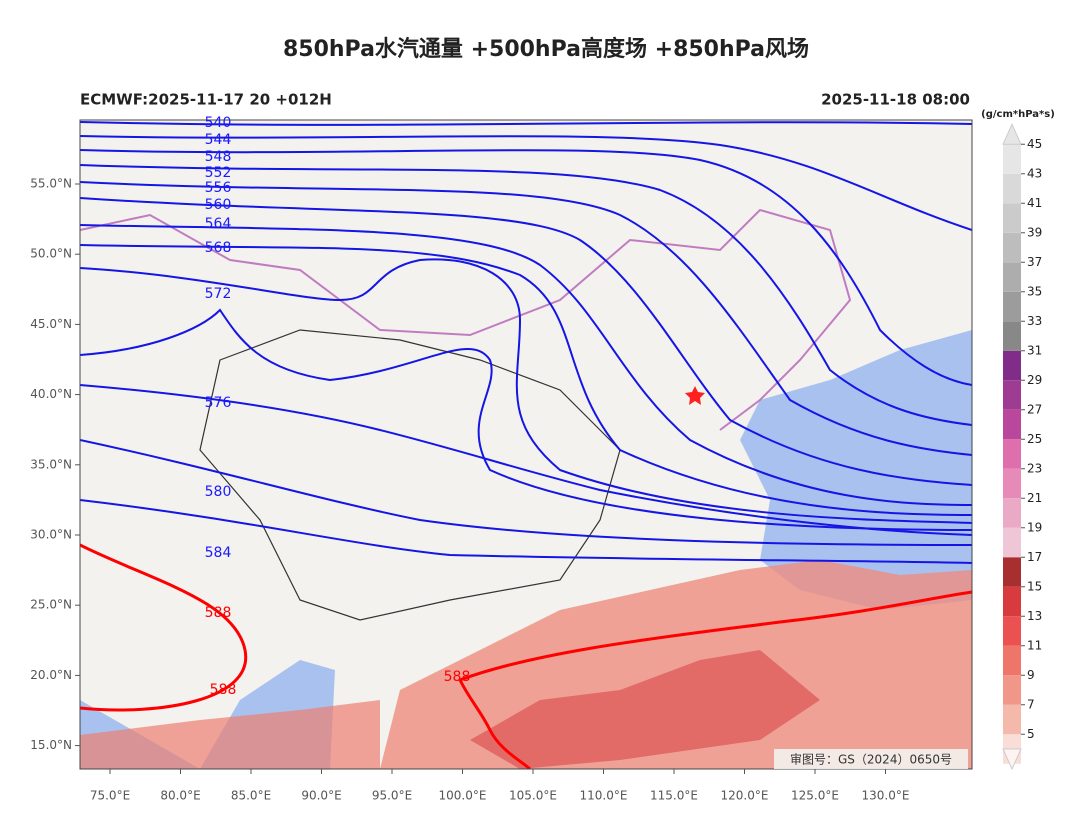  What do you see at coordinates (392, 796) in the screenshot?
I see `lon-label: 95.0°E` at bounding box center [392, 796].